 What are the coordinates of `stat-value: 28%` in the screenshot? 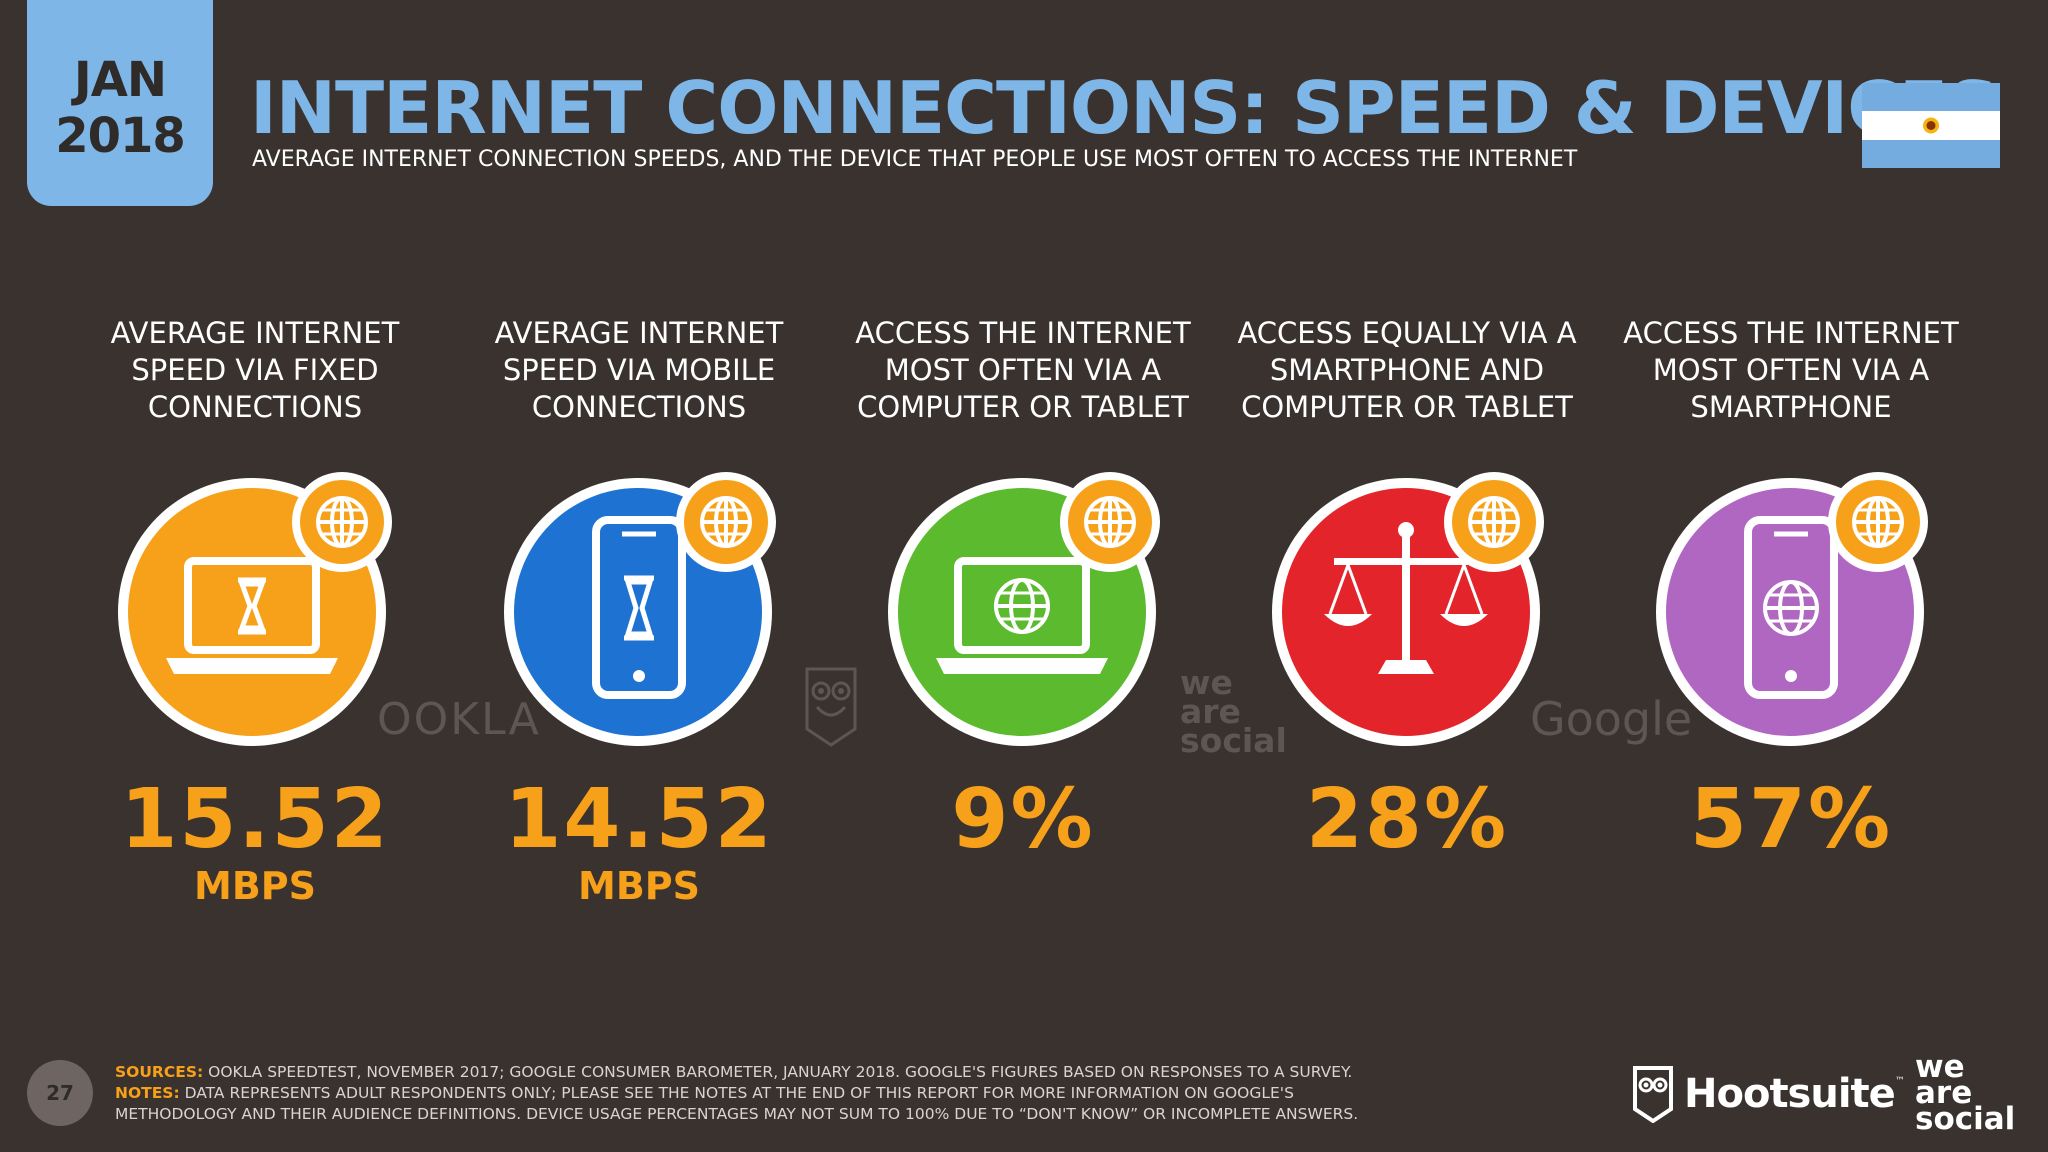 It's located at (1407, 819).